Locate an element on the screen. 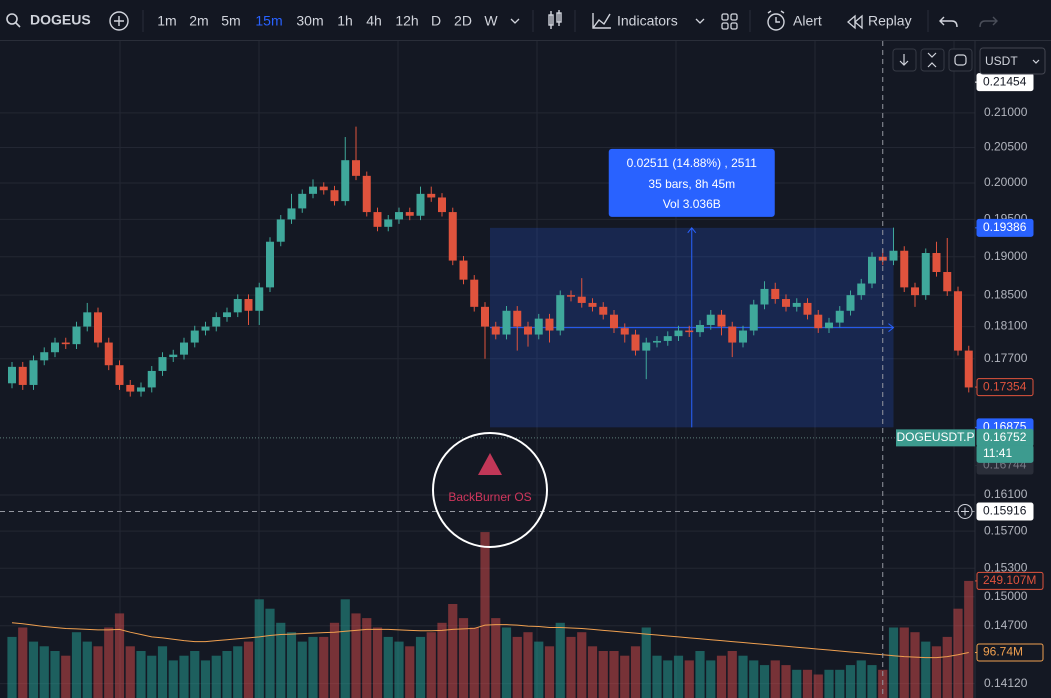 The height and width of the screenshot is (698, 1051). undo-button is located at coordinates (948, 22).